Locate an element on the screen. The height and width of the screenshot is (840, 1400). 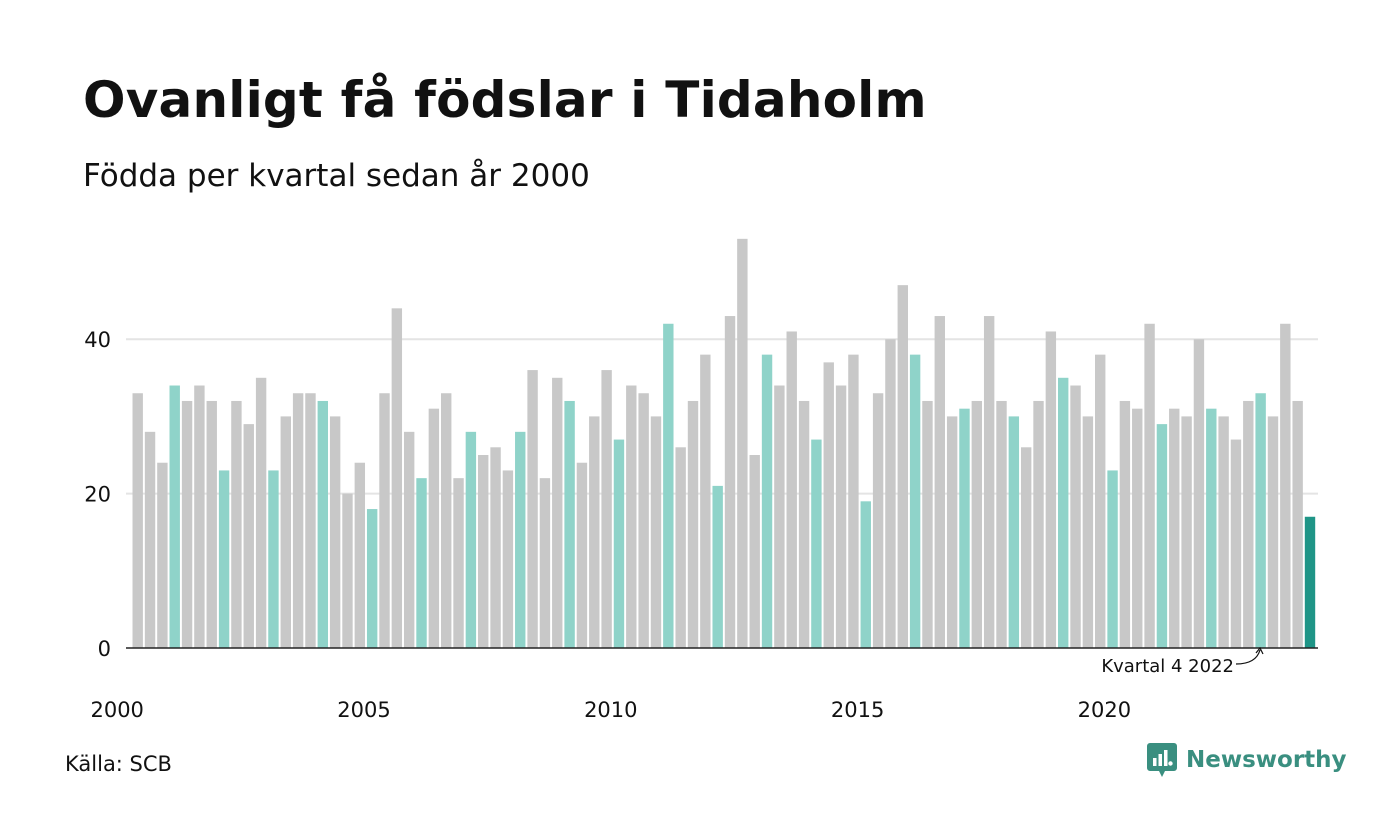
y-axis-ticks: 0 20 40 is located at coordinates (97, 494).